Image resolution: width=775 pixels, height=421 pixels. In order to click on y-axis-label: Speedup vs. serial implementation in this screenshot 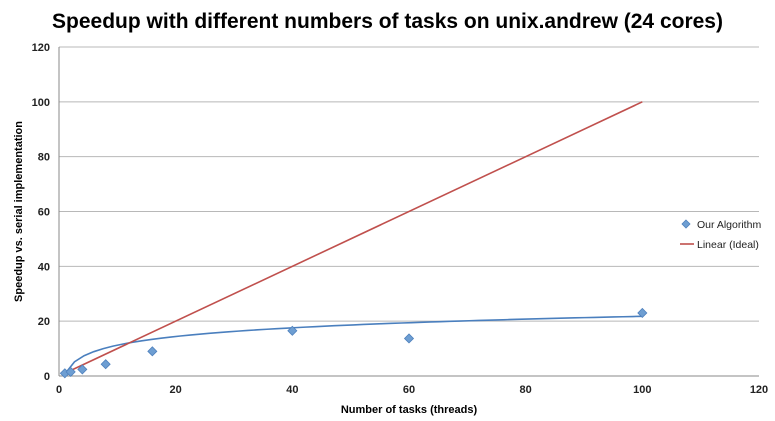, I will do `click(19, 211)`.